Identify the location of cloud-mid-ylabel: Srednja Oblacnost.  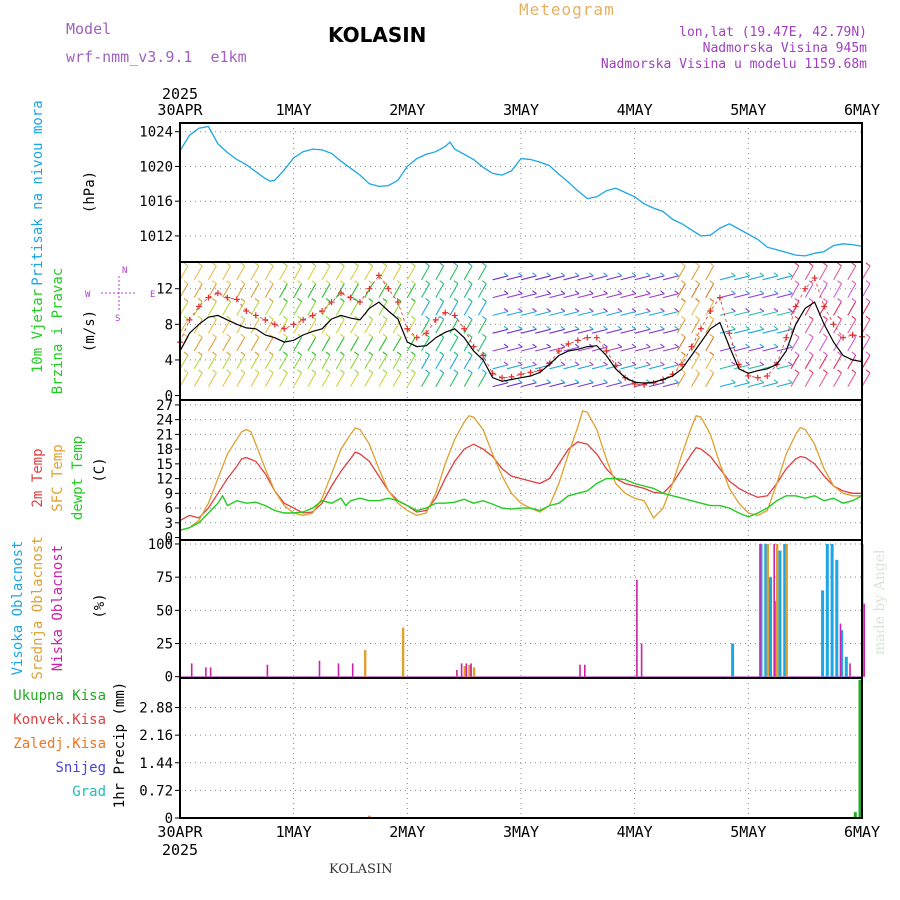
(38, 607).